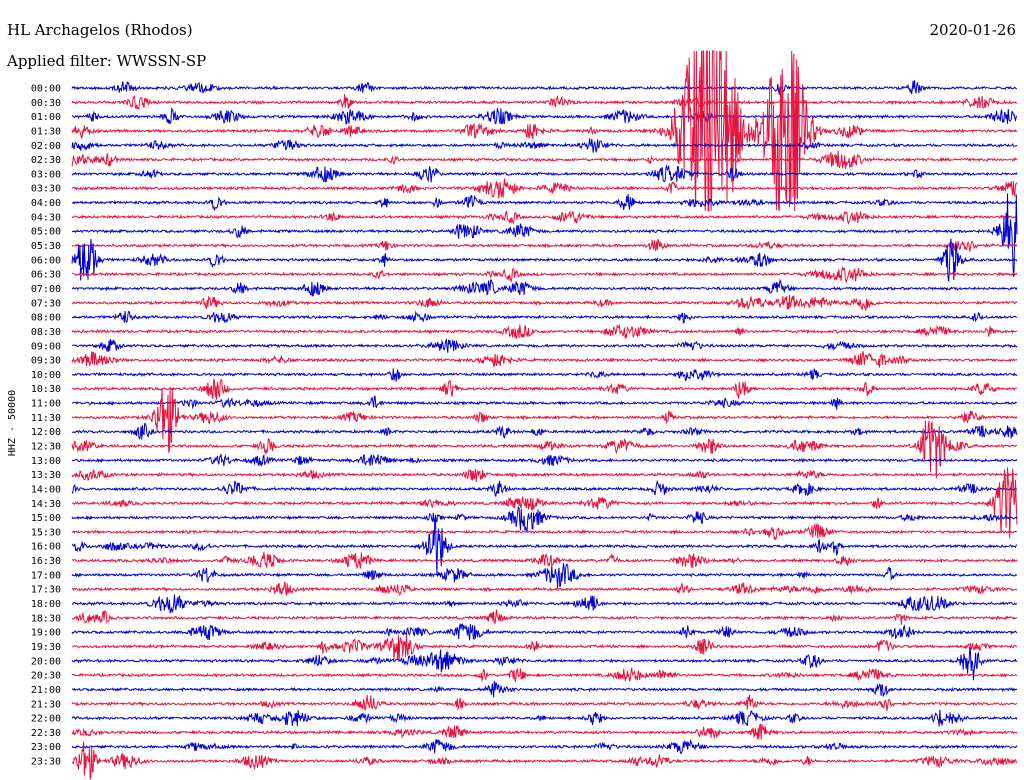 The image size is (1024, 780). I want to click on date-label: 2020-01-26, so click(972, 30).